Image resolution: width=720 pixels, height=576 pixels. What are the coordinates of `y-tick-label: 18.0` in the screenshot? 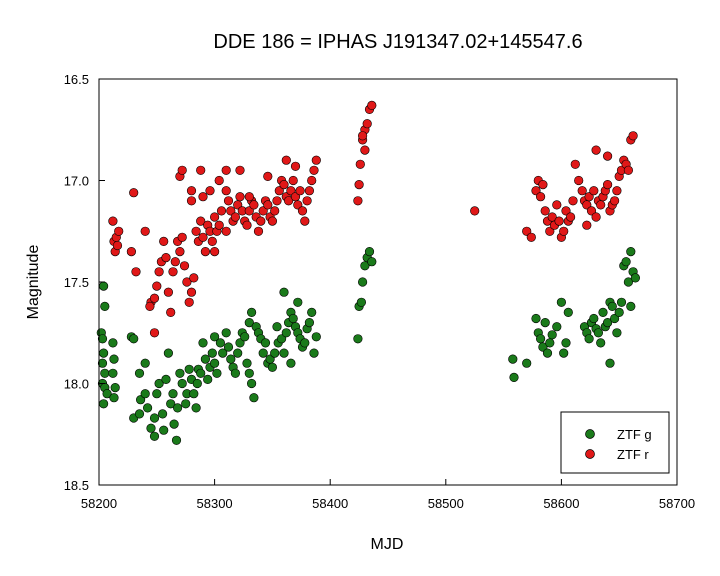 It's located at (76, 384).